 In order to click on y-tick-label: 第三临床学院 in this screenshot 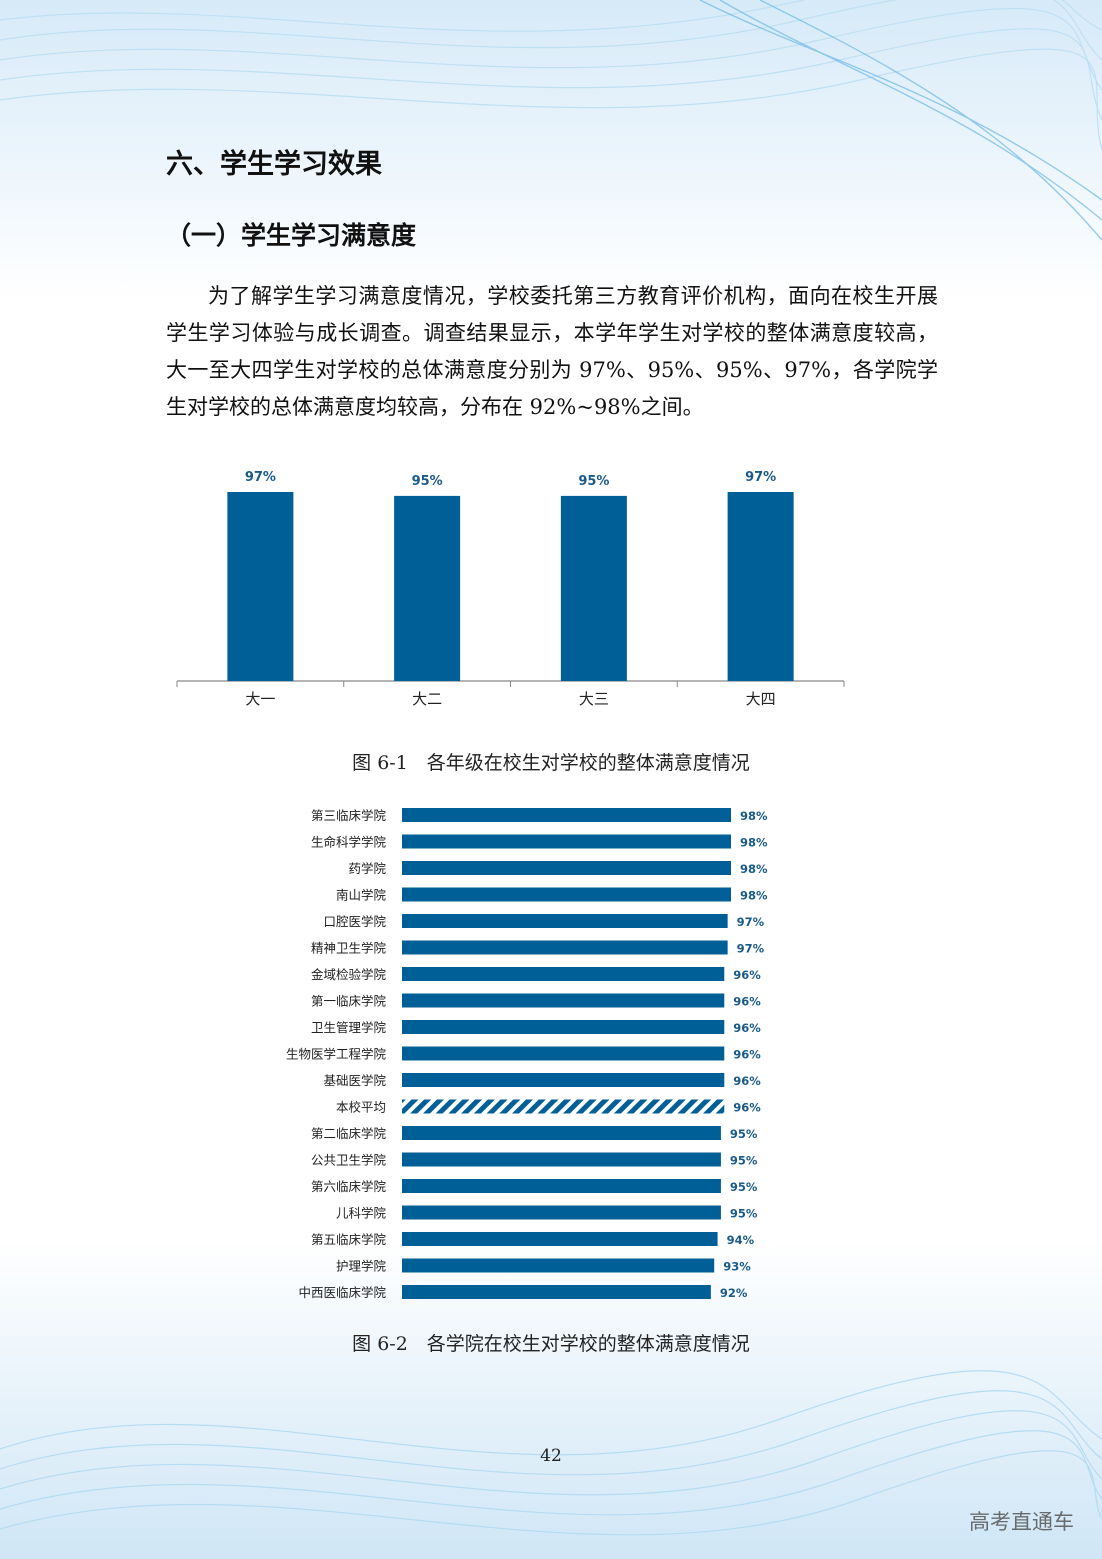, I will do `click(349, 815)`.